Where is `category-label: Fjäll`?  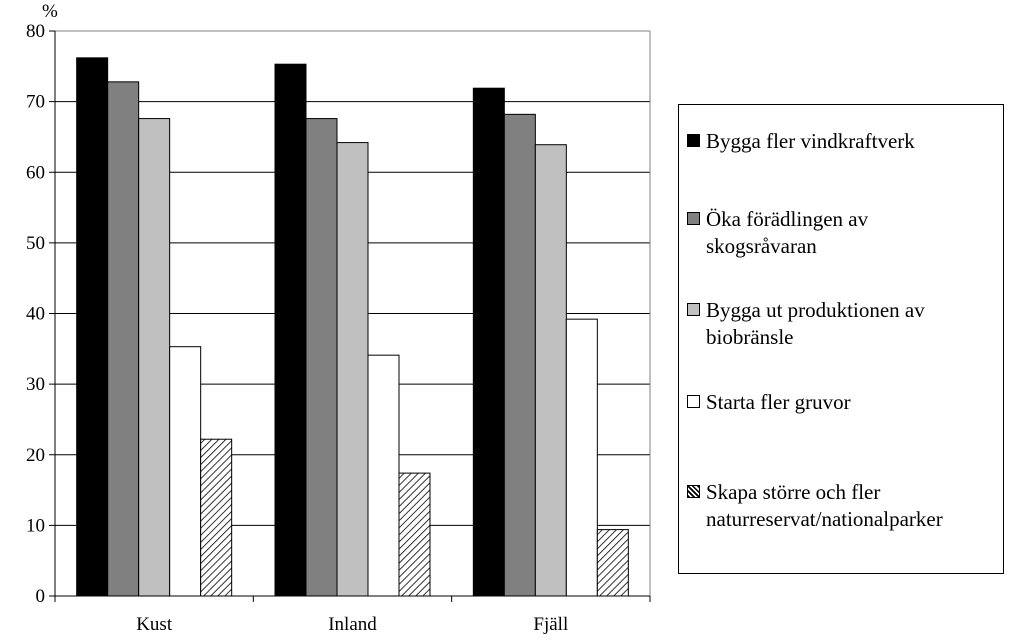 category-label: Fjäll is located at coordinates (550, 624).